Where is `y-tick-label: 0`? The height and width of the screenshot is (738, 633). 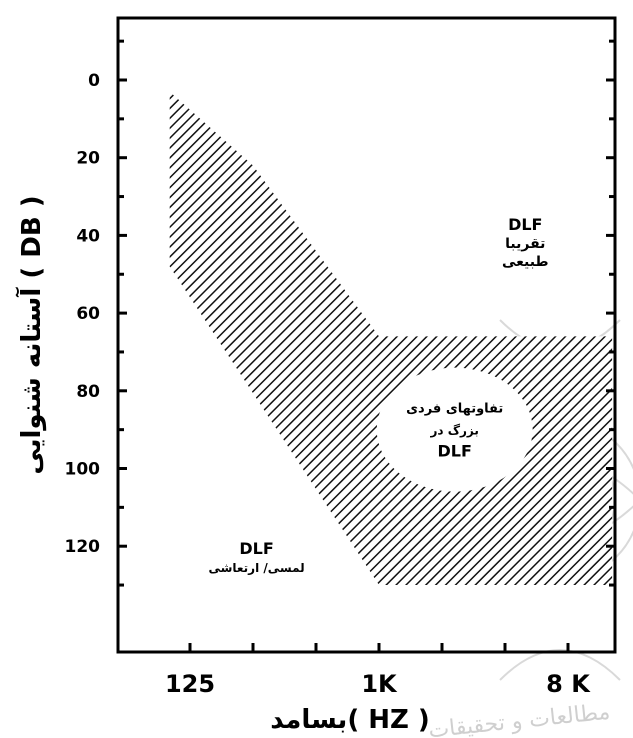 y-tick-label: 0 is located at coordinates (94, 81).